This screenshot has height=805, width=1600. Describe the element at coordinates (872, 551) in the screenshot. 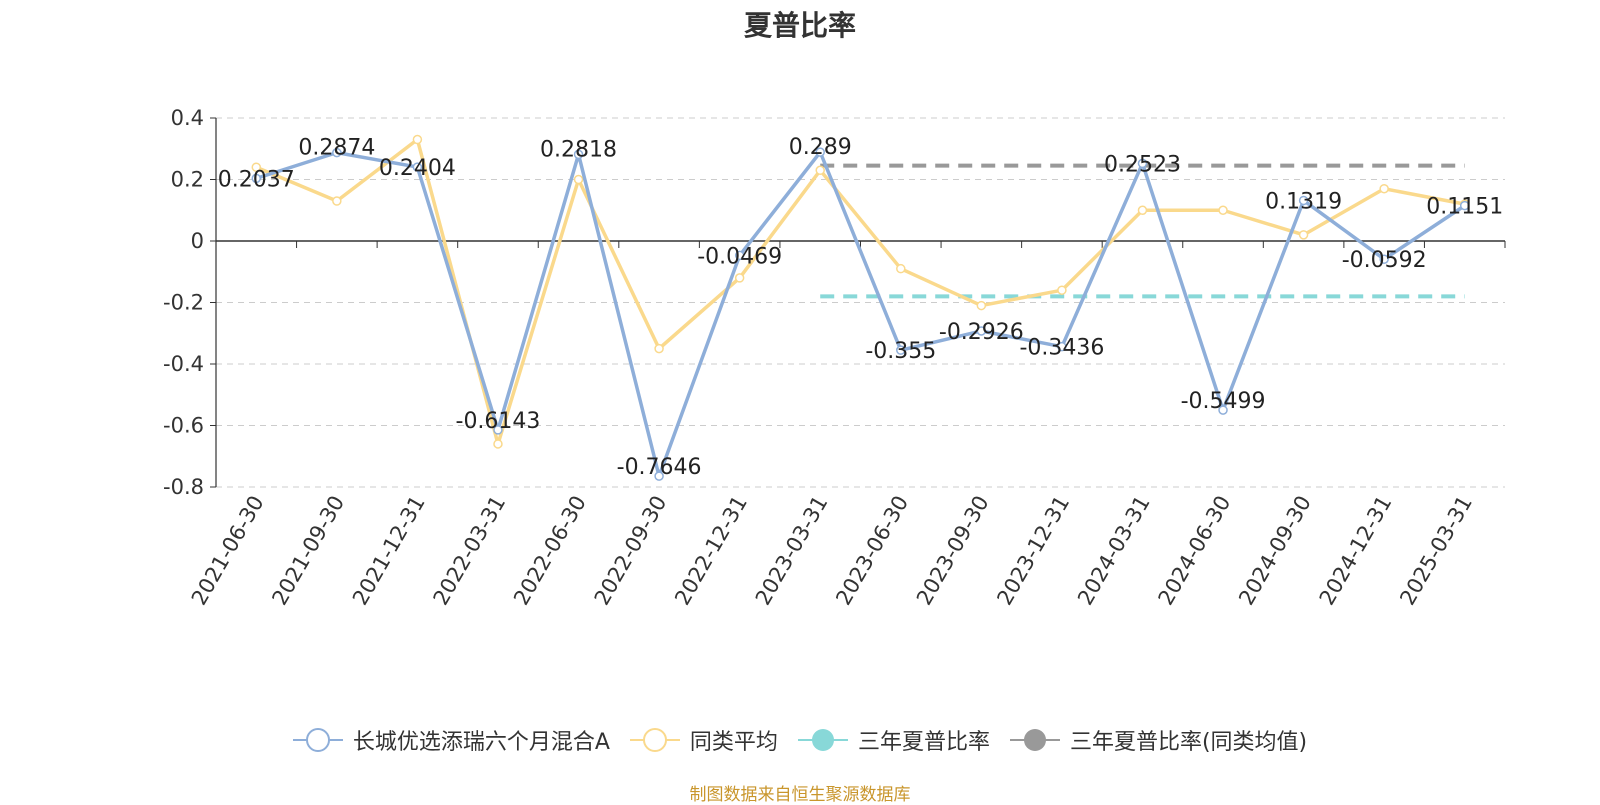

I see `x-tick-label: 2023-06-30` at that location.